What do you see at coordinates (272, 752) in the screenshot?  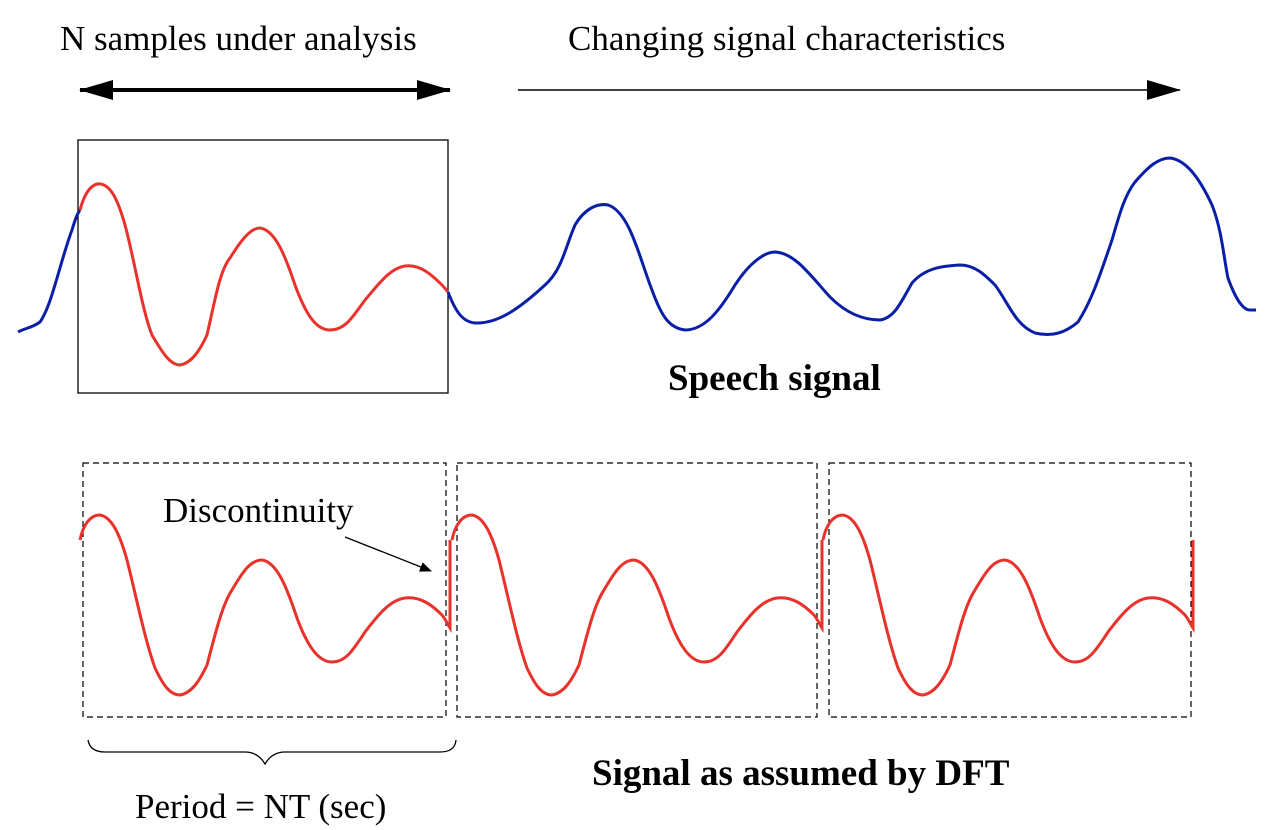 I see `period-brace` at bounding box center [272, 752].